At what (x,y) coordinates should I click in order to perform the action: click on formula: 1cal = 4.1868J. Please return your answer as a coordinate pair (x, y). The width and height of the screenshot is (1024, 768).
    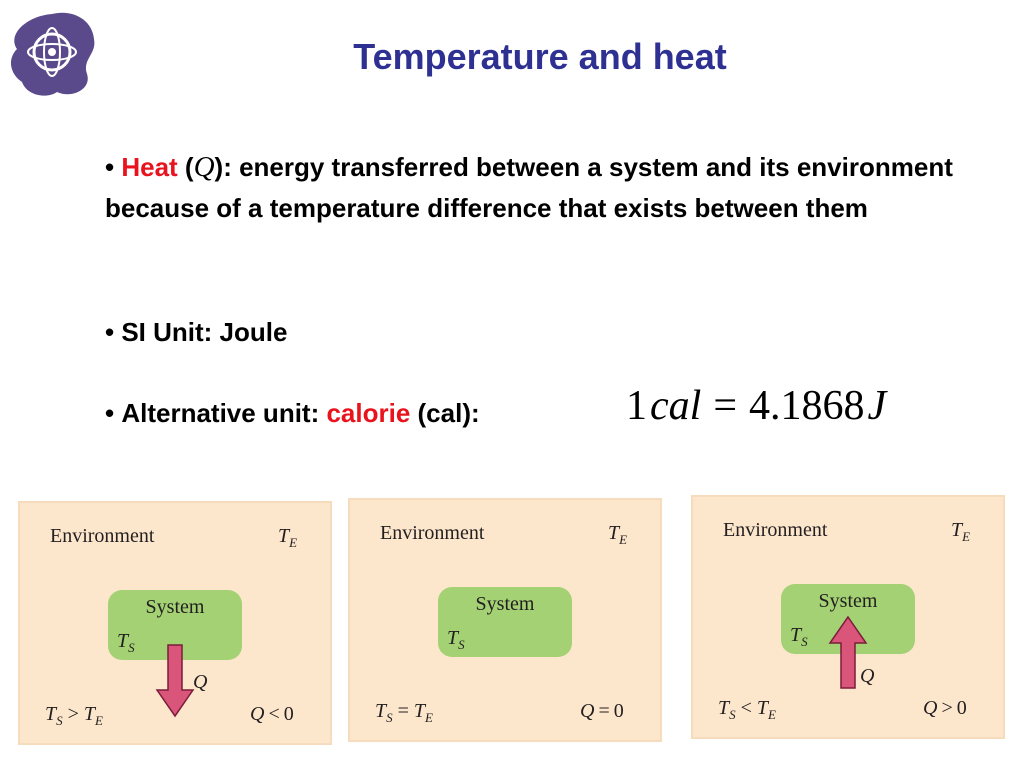
    Looking at the image, I should click on (757, 406).